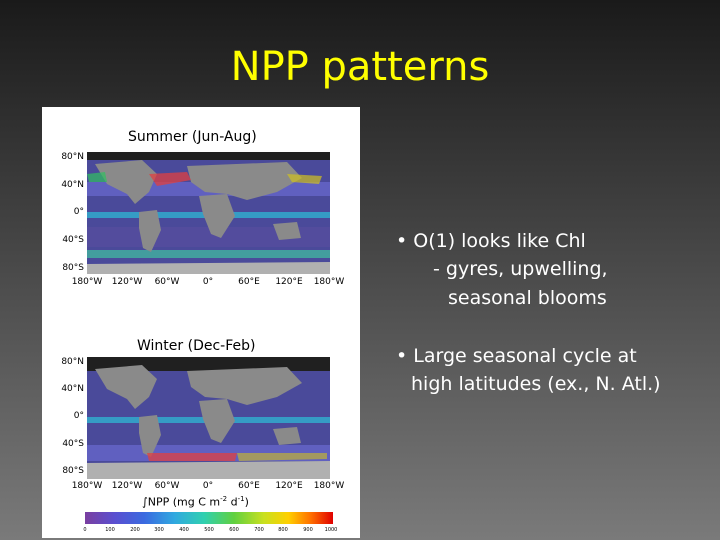  Describe the element at coordinates (73, 444) in the screenshot. I see `lat-label-40s-winter: 40°S` at that location.